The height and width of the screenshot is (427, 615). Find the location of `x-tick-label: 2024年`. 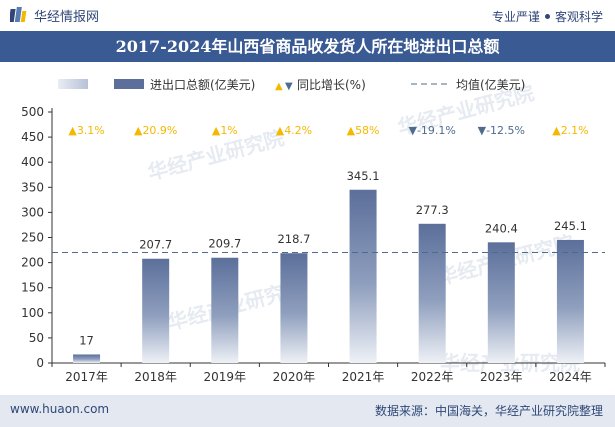

x-tick-label: 2024年 is located at coordinates (570, 377).